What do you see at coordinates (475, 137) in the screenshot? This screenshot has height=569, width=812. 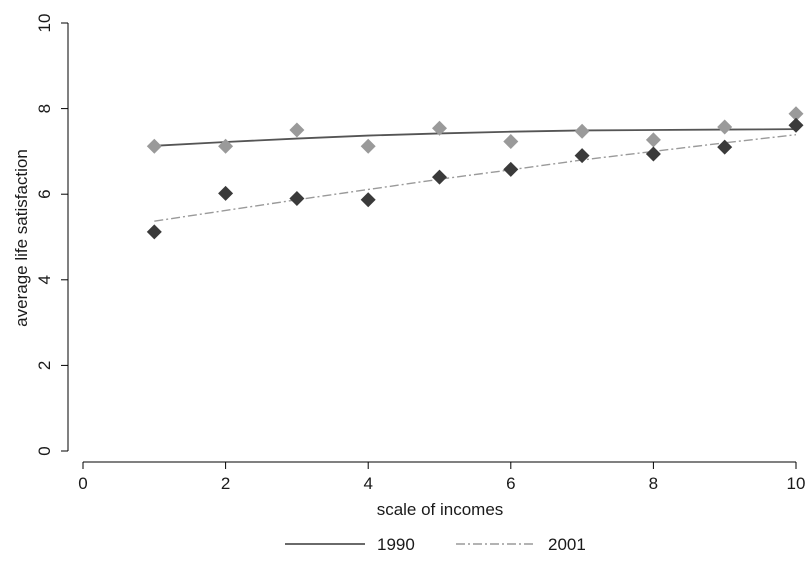 I see `fit-line-1990` at bounding box center [475, 137].